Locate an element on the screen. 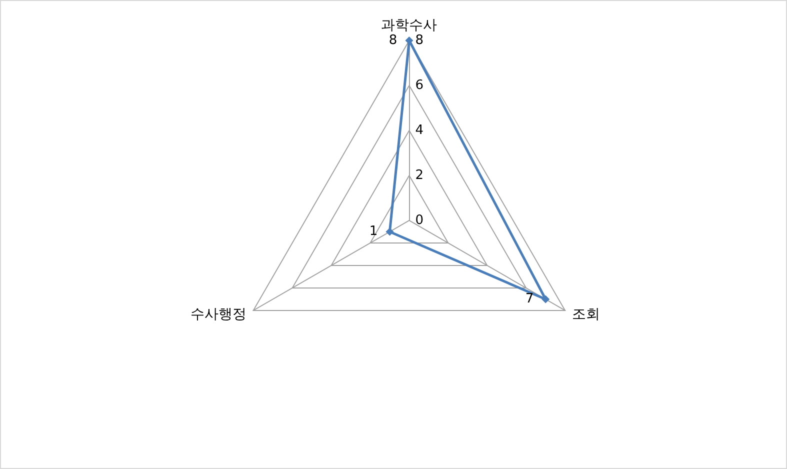 The image size is (787, 469). y-tick-label: 2 is located at coordinates (419, 175).